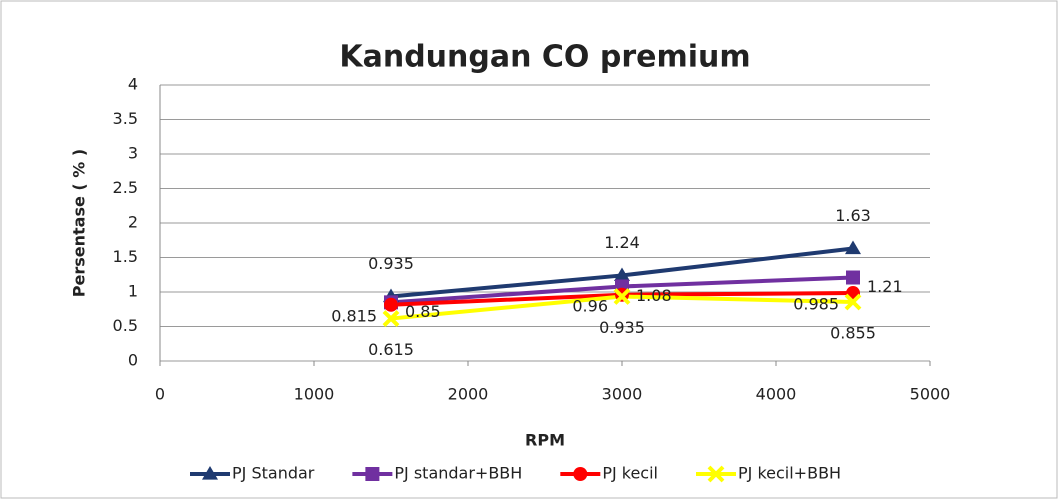  What do you see at coordinates (885, 286) in the screenshot?
I see `data-label: 1.21` at bounding box center [885, 286].